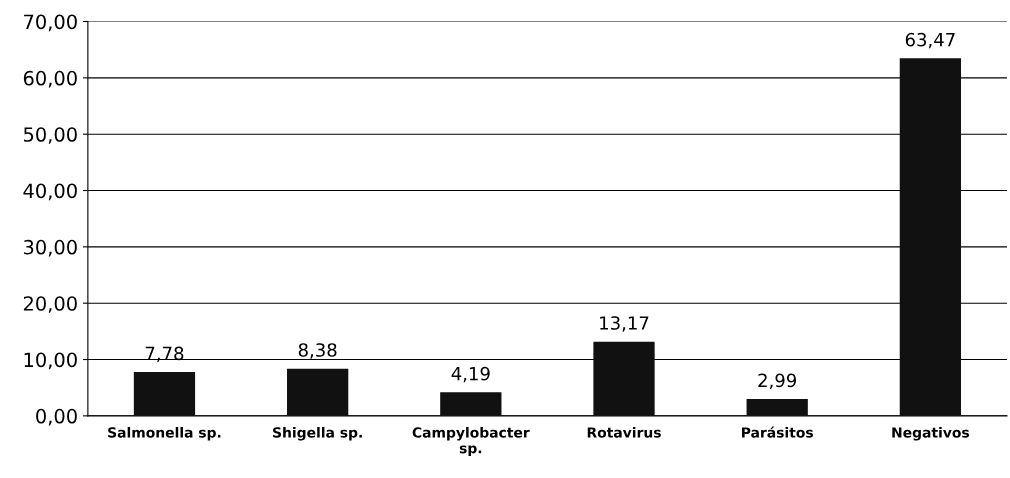  What do you see at coordinates (624, 432) in the screenshot?
I see `x-tick-label: Rotavirus` at bounding box center [624, 432].